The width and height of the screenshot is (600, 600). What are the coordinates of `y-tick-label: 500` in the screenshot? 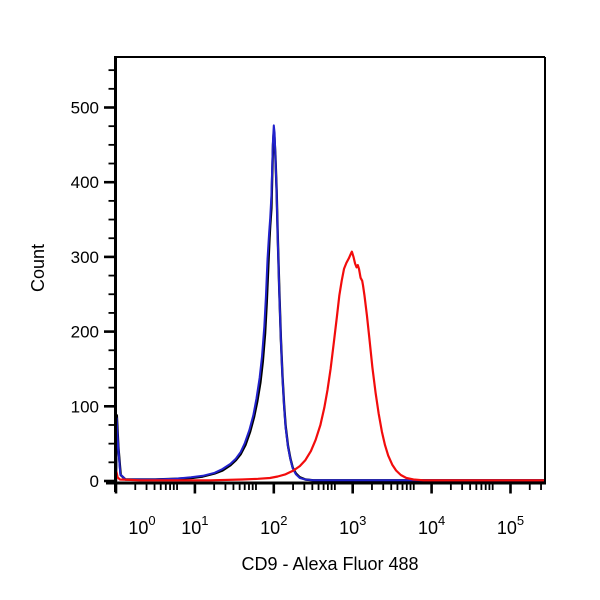 It's located at (85, 108).